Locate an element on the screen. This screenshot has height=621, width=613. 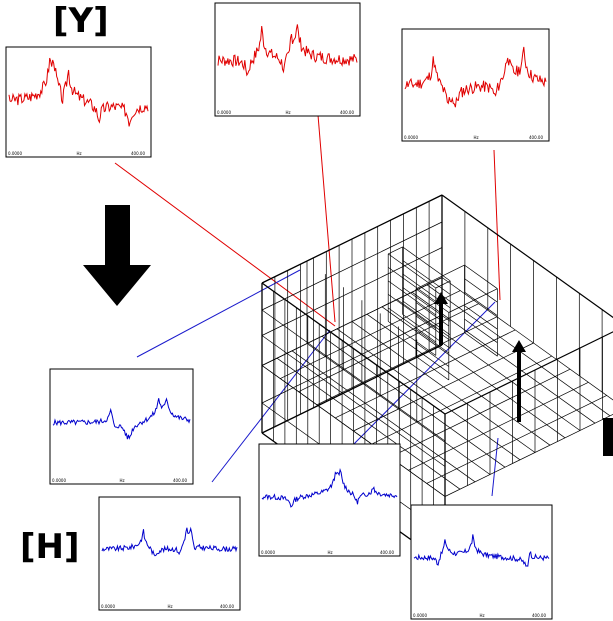
frf-label: [H] is located at coordinates (50, 547).